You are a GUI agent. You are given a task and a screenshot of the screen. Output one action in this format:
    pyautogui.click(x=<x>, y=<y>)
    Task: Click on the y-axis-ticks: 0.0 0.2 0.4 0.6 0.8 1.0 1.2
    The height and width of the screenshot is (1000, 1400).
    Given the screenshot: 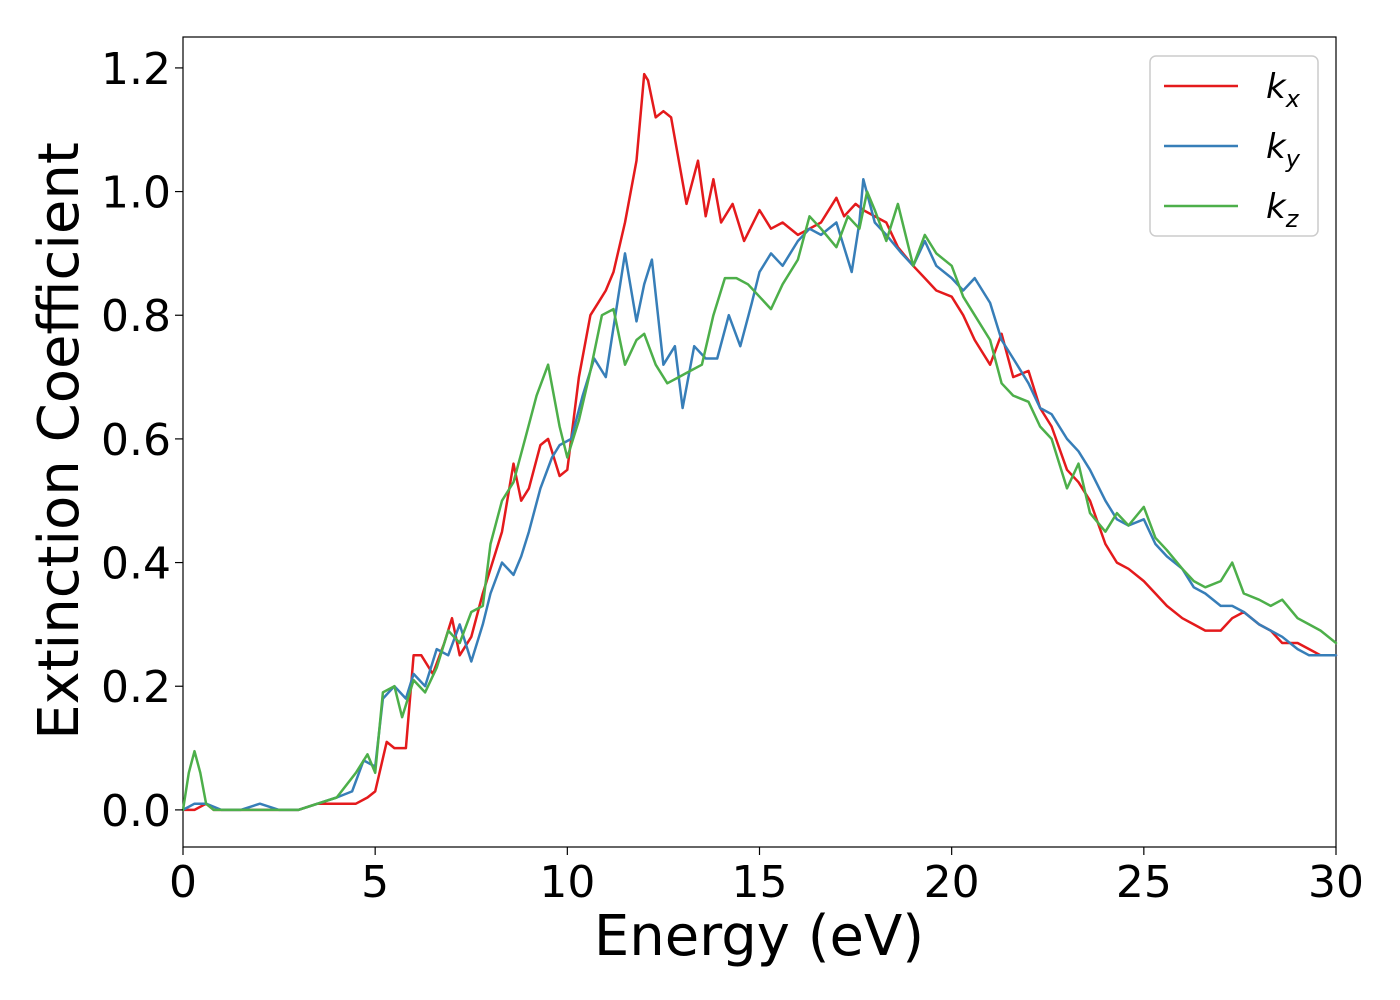 What is the action you would take?
    pyautogui.click(x=142, y=440)
    